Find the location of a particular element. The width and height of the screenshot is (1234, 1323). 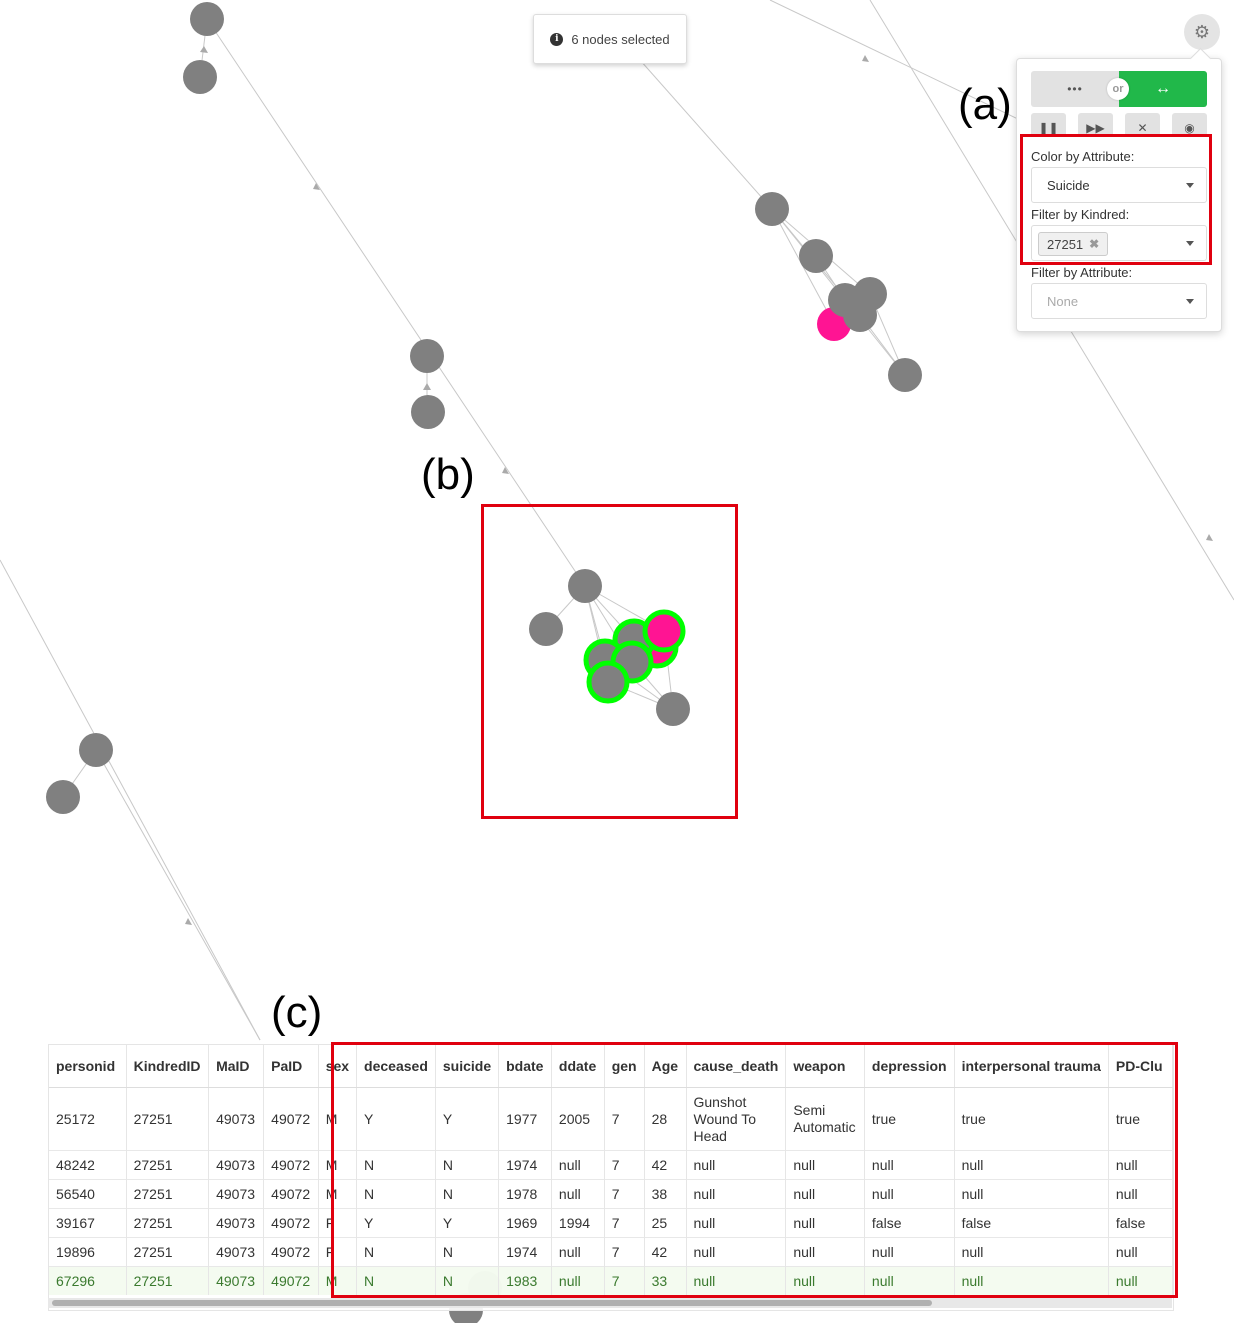

table-horizontal-scrollbar is located at coordinates (610, 1303).